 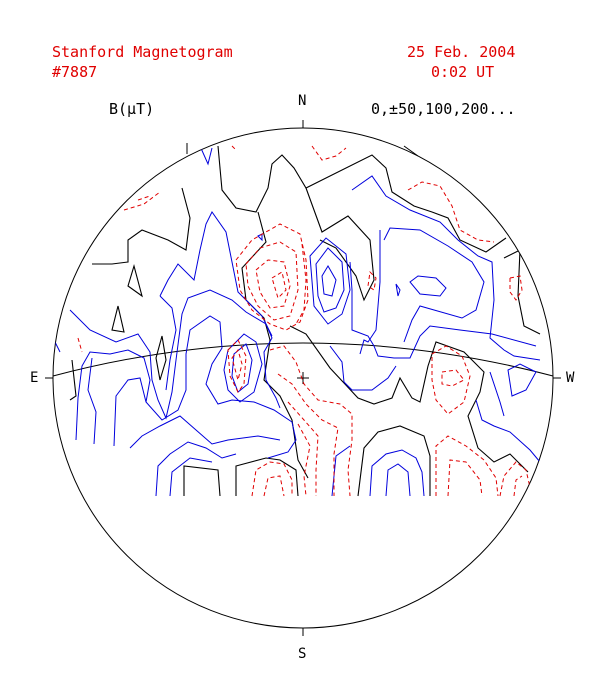 I want to click on equator-line, so click(x=303, y=359).